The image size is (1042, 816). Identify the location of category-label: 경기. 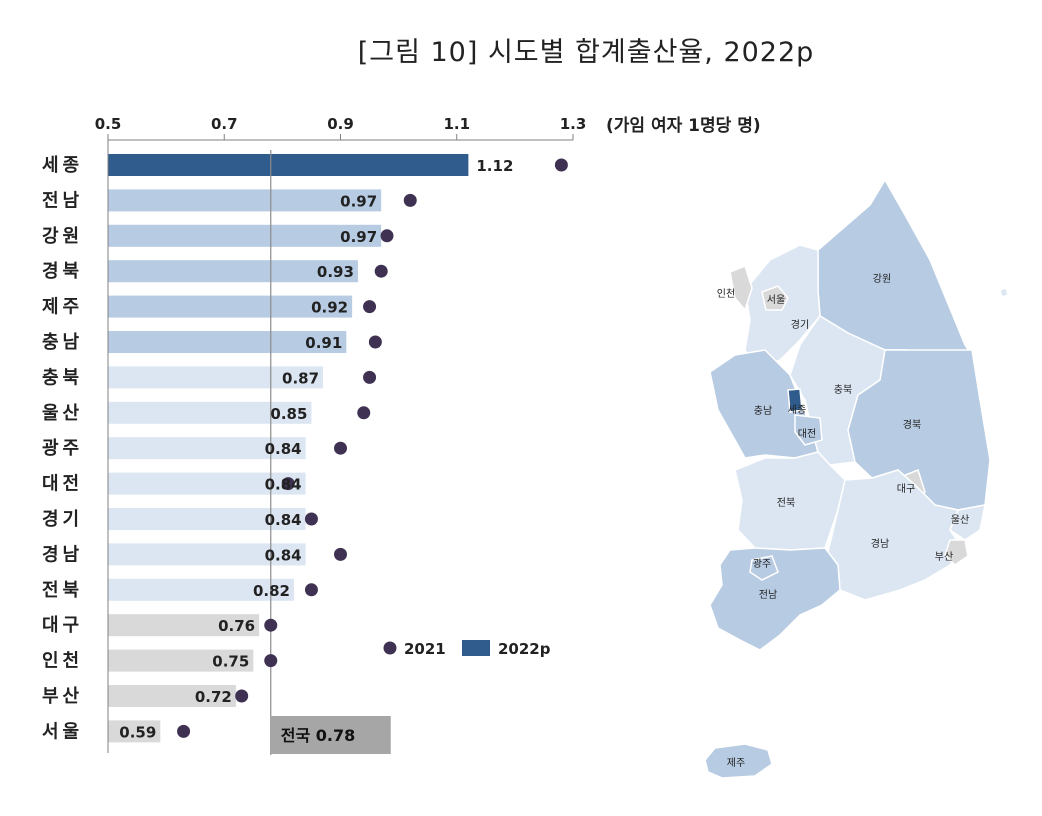
(62, 519).